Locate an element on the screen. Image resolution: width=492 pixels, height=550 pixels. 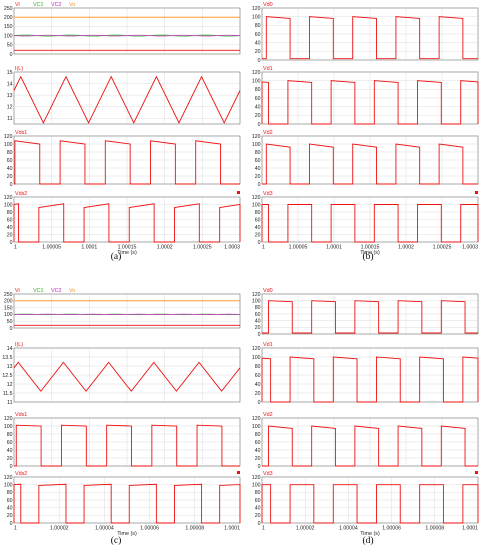
caption-b: (b) is located at coordinates (367, 256).